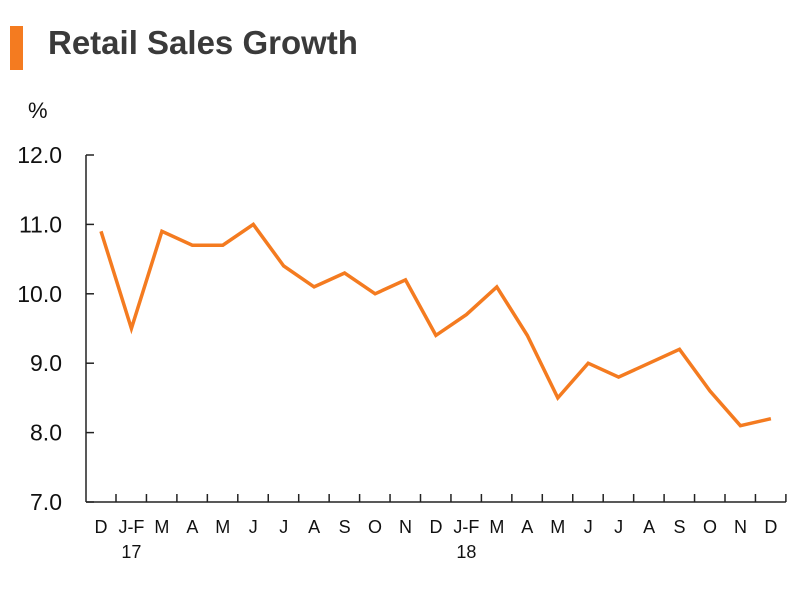  What do you see at coordinates (39, 294) in the screenshot?
I see `y-tick-label: 10.0` at bounding box center [39, 294].